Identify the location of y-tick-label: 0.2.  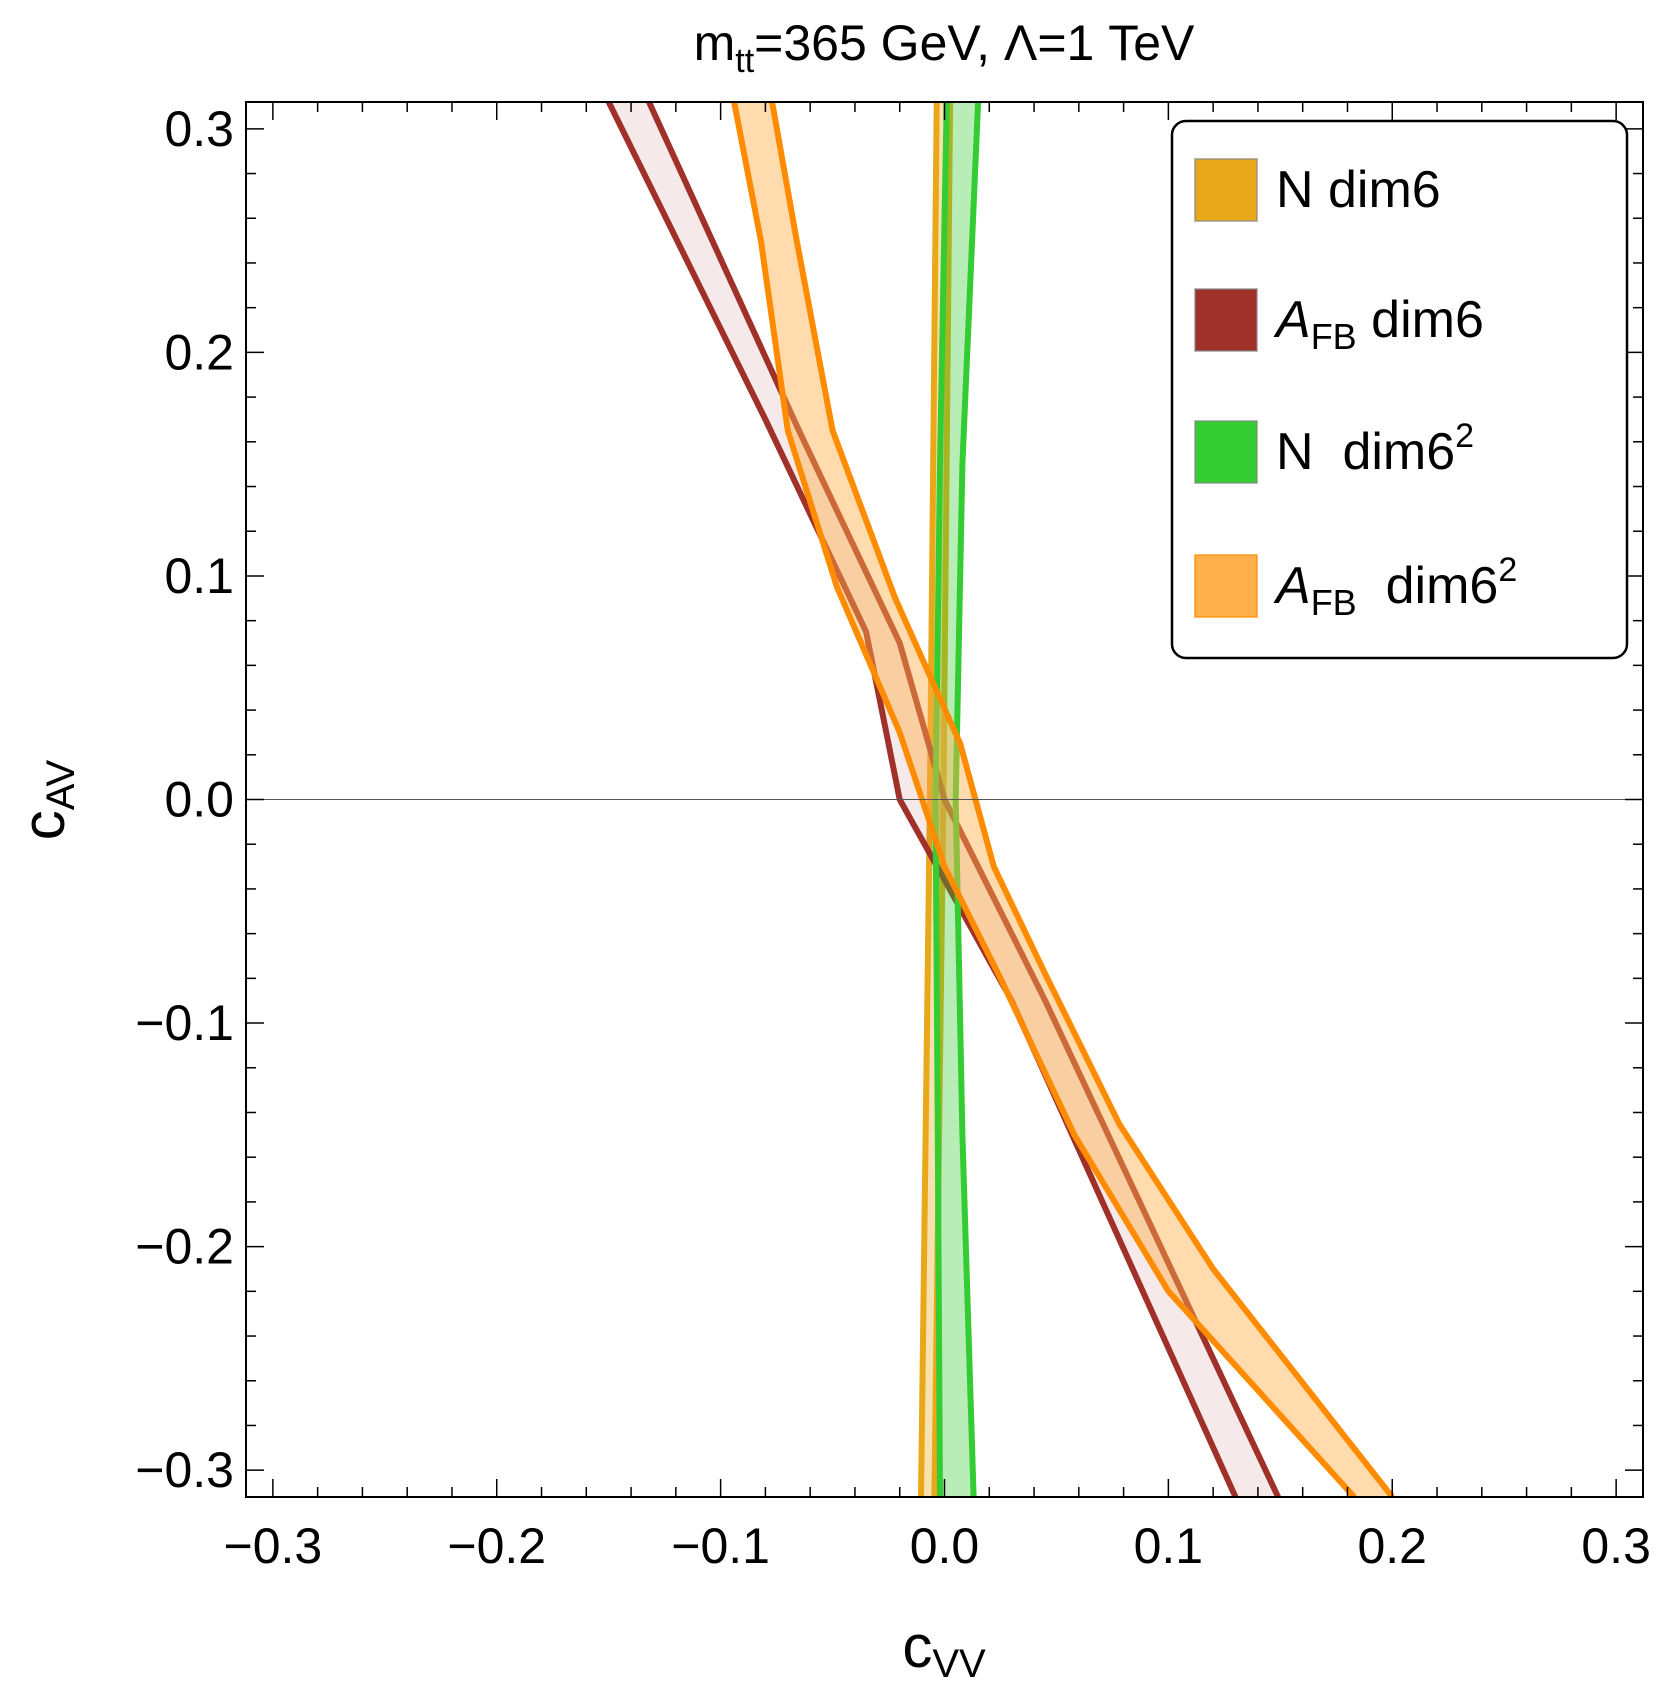
(199, 352).